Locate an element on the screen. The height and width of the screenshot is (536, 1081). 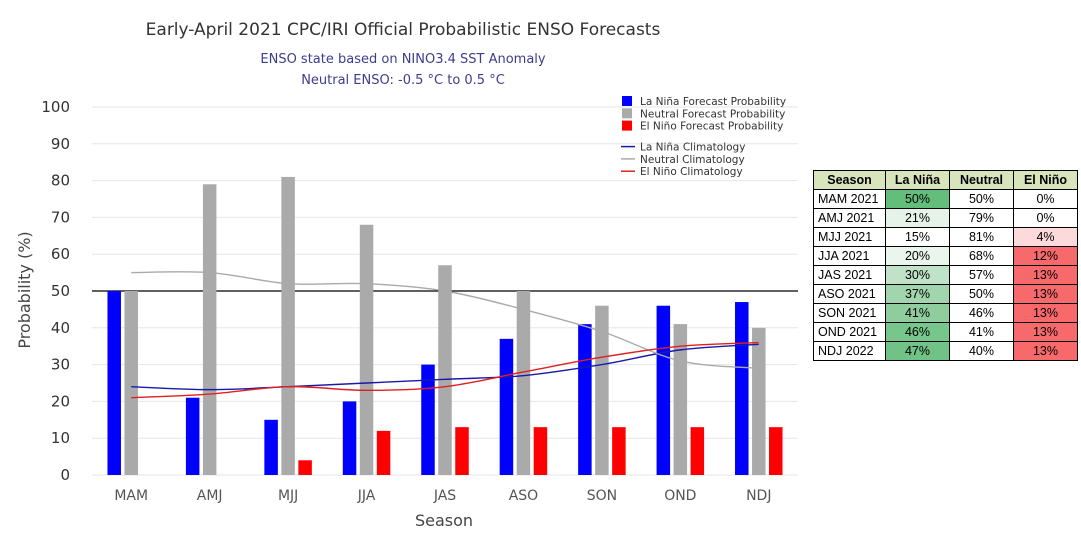
y-tick-label: 70 is located at coordinates (60, 217).